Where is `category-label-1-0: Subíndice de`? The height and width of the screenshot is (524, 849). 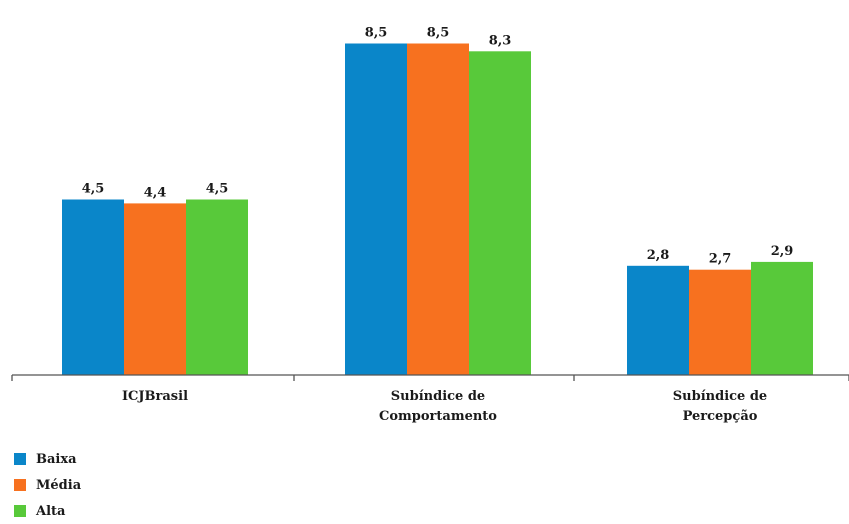 category-label-1-0: Subíndice de is located at coordinates (438, 396).